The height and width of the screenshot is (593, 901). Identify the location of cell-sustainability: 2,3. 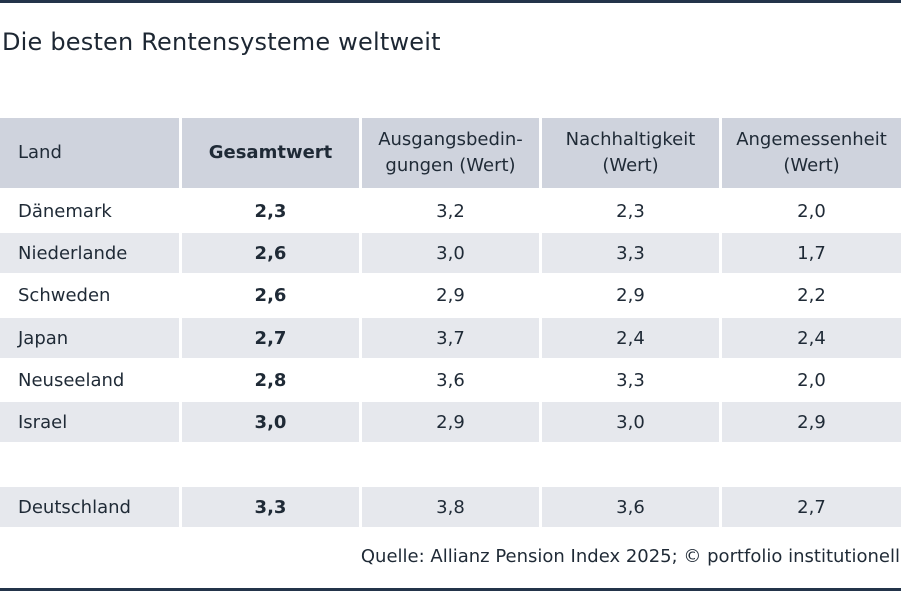
(630, 211).